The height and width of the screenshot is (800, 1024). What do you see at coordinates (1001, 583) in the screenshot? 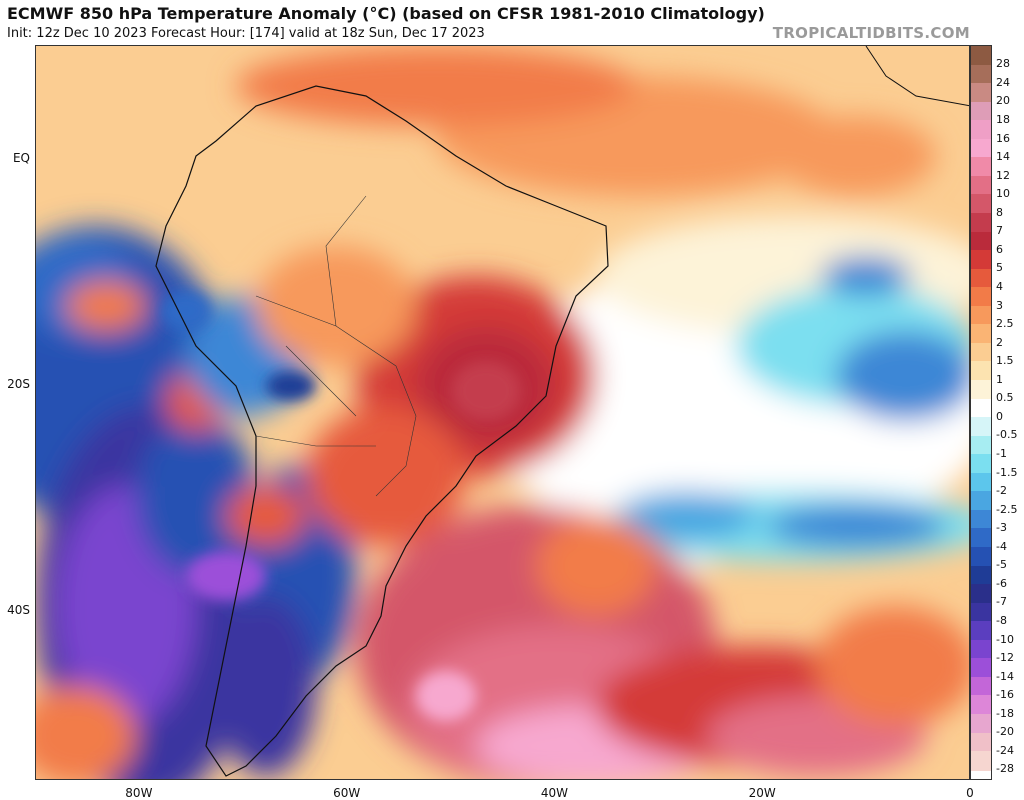
I see `colorbar-label: -6` at bounding box center [1001, 583].